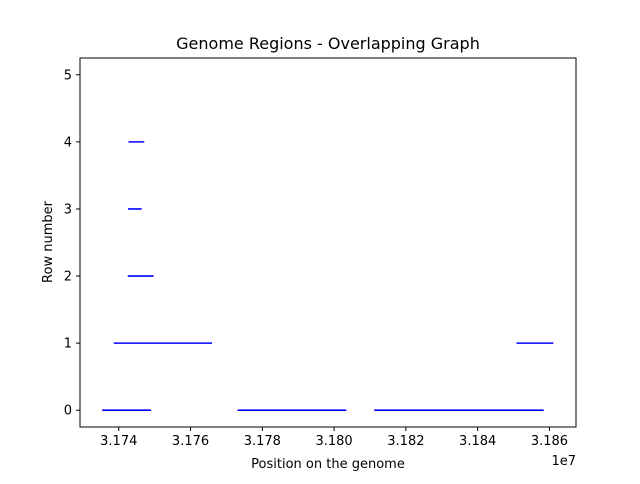 The image size is (640, 484). What do you see at coordinates (68, 344) in the screenshot?
I see `y-tick-label: 1` at bounding box center [68, 344].